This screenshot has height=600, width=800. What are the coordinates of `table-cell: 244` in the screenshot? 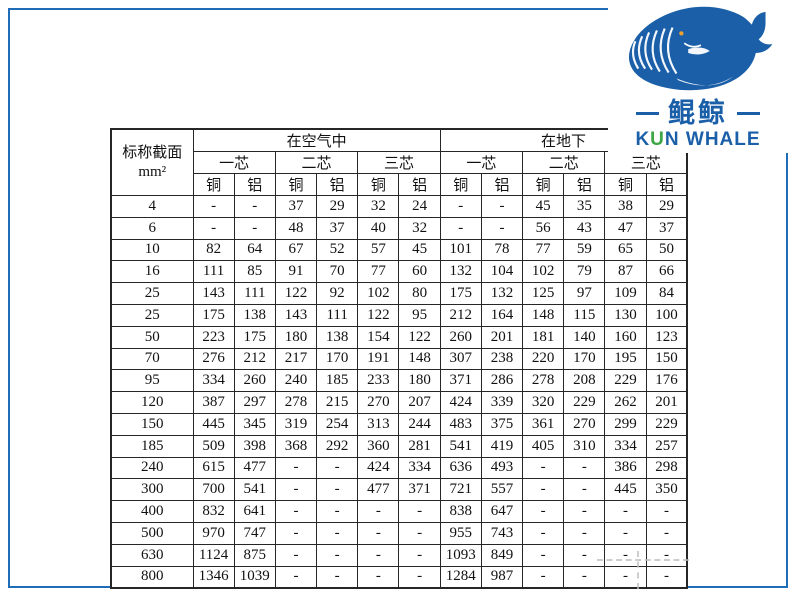 It's located at (419, 424).